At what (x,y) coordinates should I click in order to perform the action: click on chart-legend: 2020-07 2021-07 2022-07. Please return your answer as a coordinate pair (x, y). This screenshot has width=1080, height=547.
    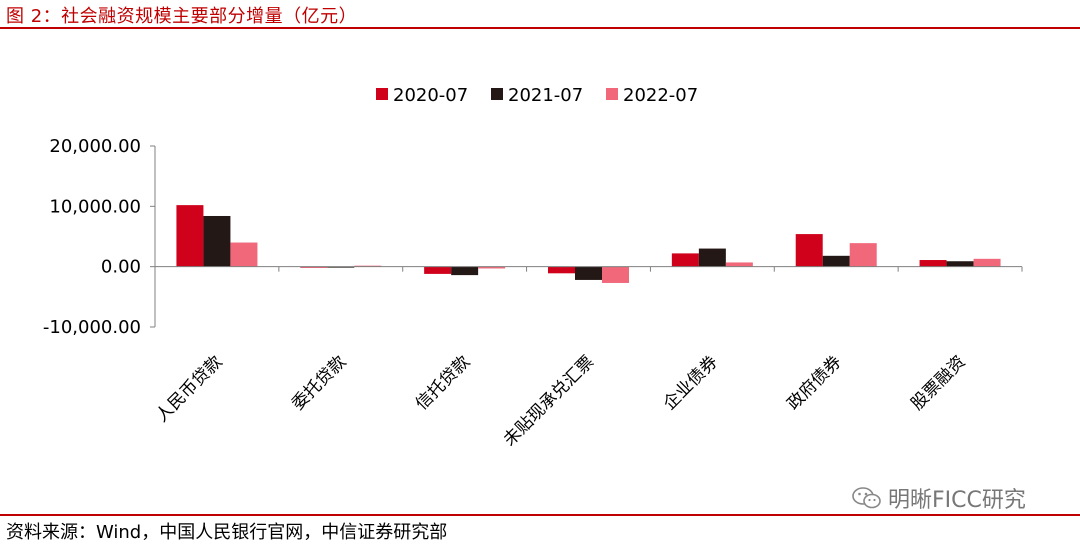
    Looking at the image, I should click on (537, 95).